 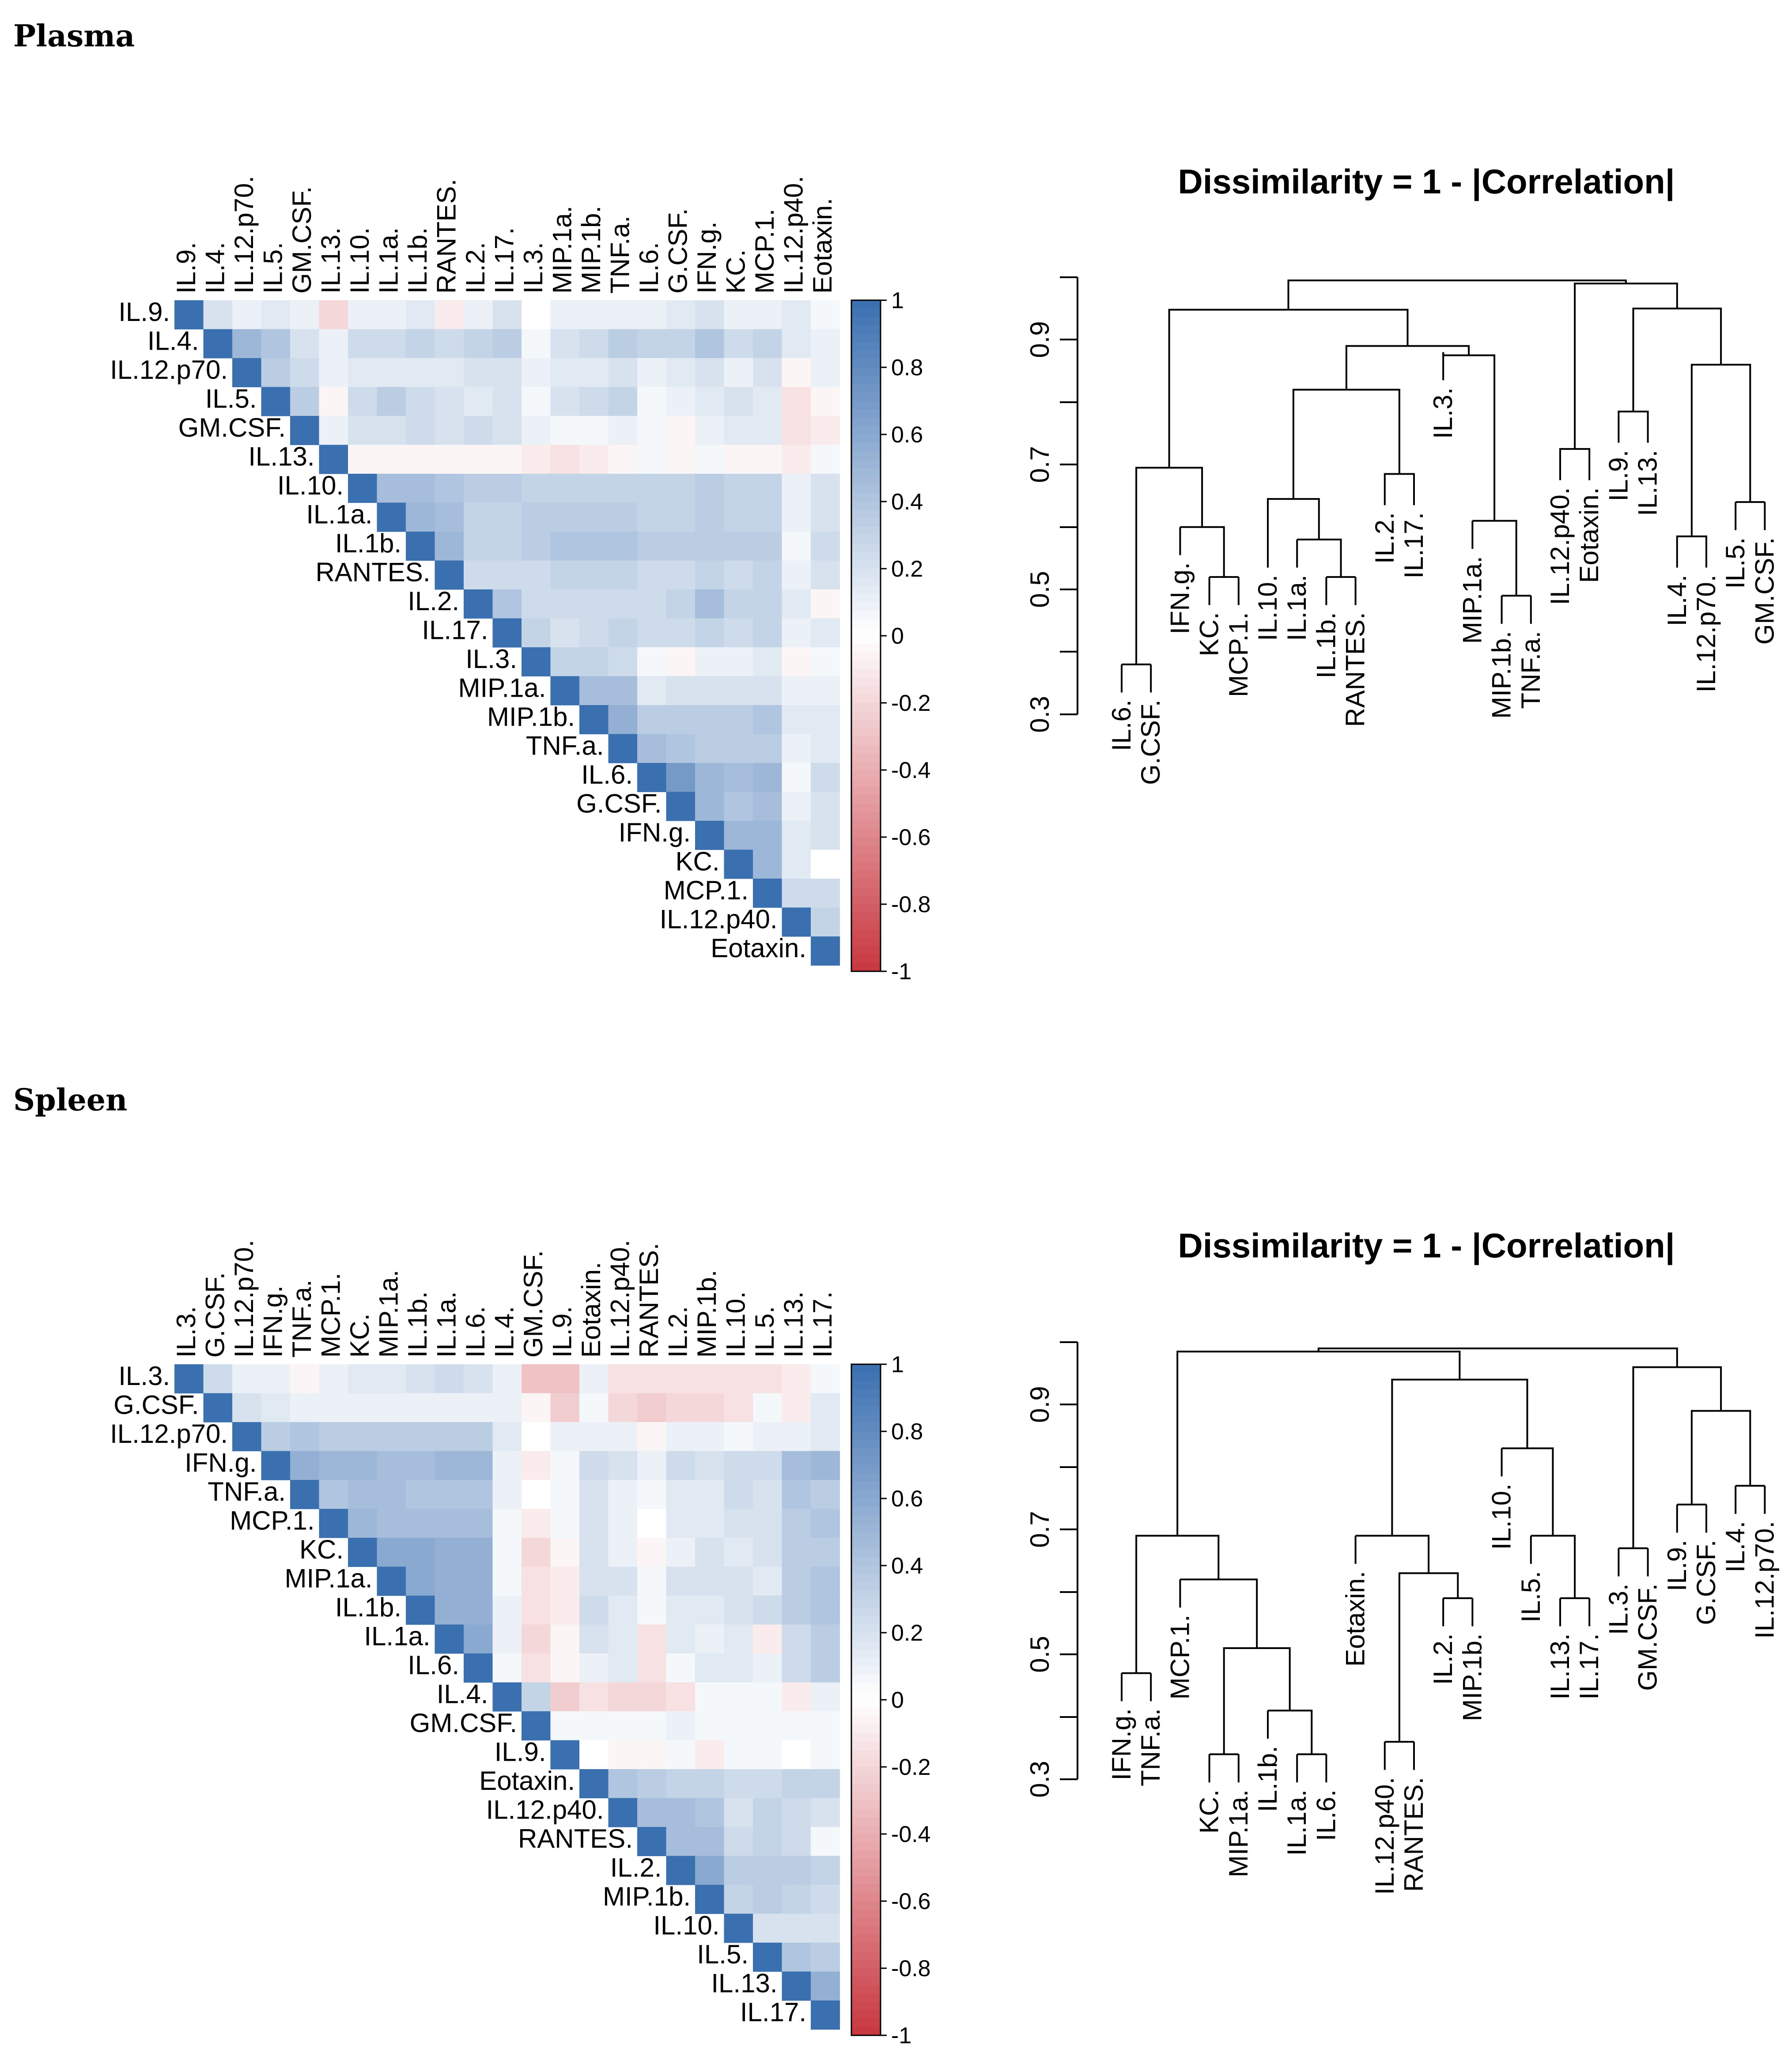 What do you see at coordinates (1618, 1609) in the screenshot?
I see `spleen-dendrogram-leaf-label: IL.3.` at bounding box center [1618, 1609].